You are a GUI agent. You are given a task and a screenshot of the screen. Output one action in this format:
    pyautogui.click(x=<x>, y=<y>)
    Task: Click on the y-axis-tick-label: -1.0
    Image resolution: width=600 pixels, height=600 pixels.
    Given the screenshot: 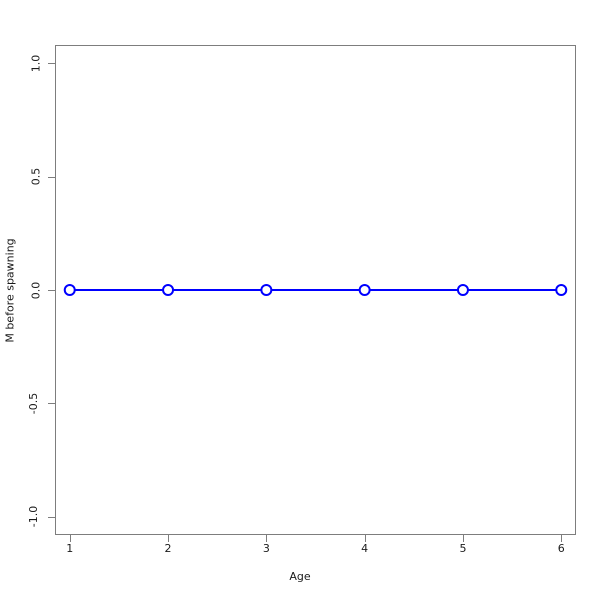 What is the action you would take?
    pyautogui.click(x=33, y=517)
    